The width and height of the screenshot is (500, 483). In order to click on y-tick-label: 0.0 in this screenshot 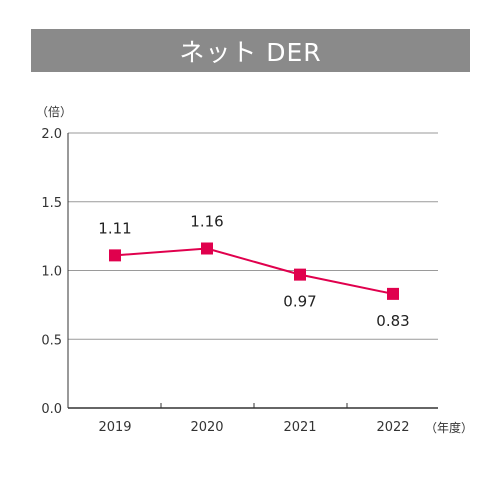, I will do `click(51, 409)`.